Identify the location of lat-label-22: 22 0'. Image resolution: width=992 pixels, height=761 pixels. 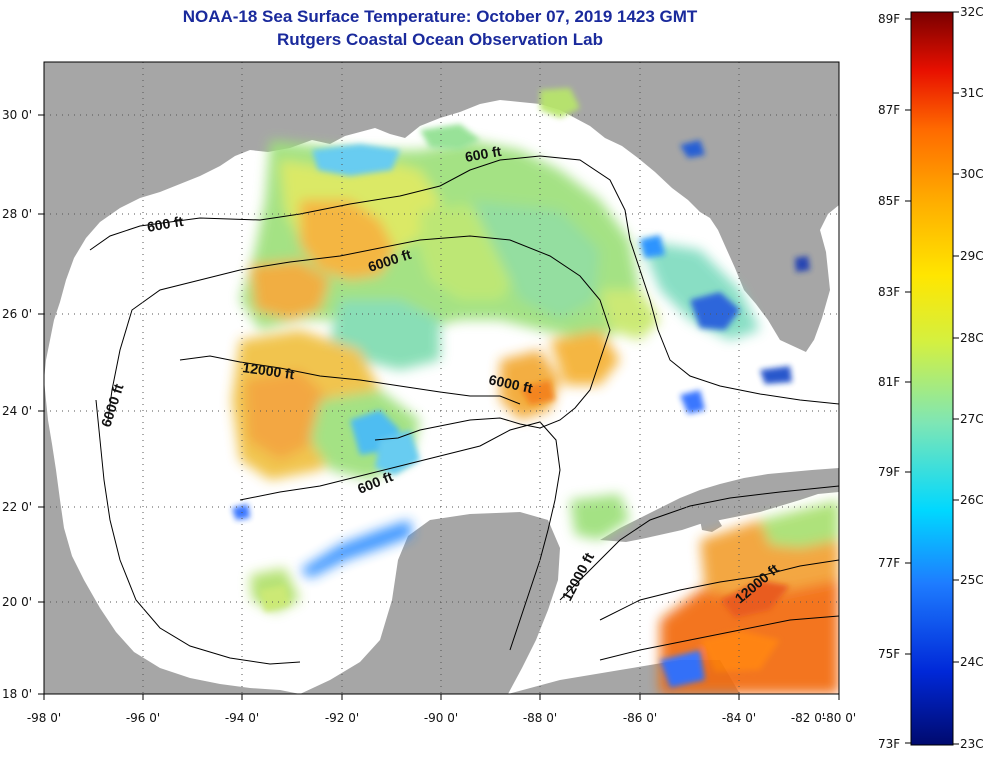
(17, 507).